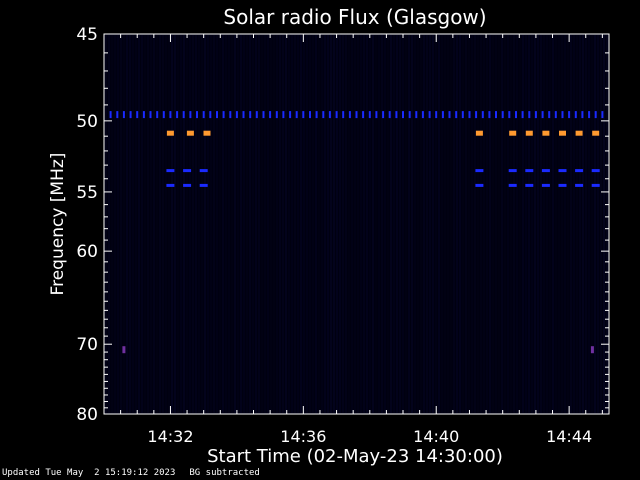  I want to click on x-tick-label: 14:32, so click(170, 436).